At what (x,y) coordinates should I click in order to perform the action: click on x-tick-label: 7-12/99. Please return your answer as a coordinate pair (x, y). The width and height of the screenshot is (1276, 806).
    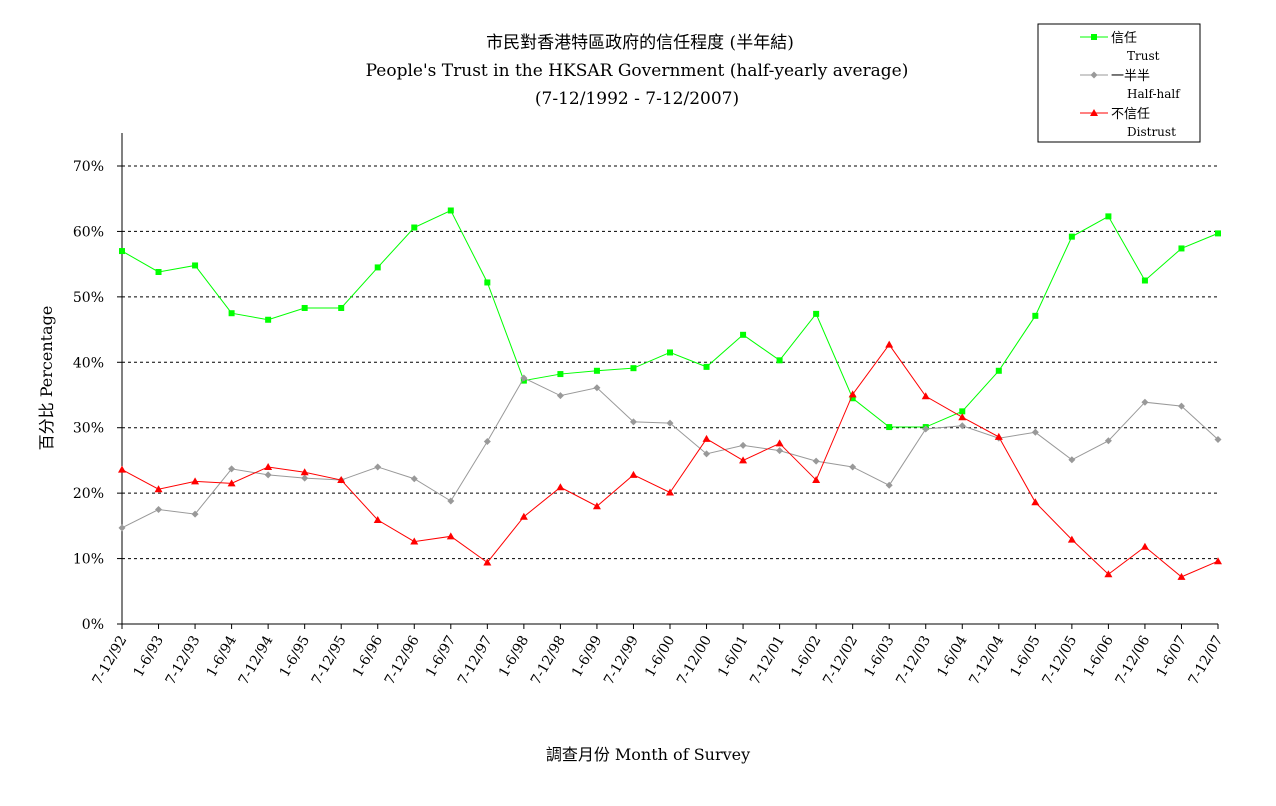
    Looking at the image, I should click on (621, 660).